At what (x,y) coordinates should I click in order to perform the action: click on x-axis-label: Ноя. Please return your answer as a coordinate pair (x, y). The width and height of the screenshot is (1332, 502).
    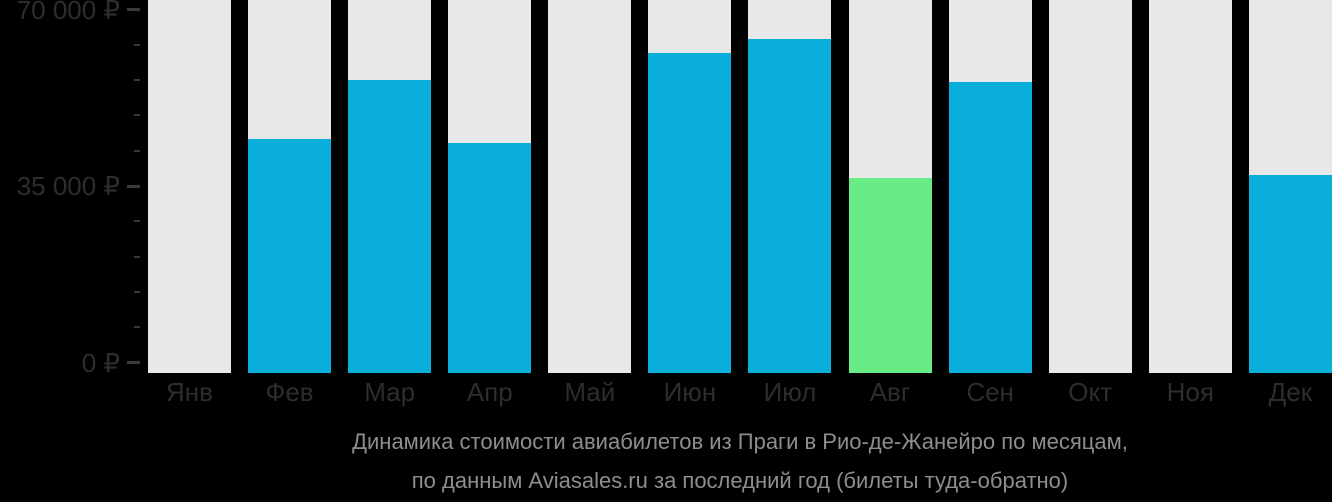
    Looking at the image, I should click on (1190, 392).